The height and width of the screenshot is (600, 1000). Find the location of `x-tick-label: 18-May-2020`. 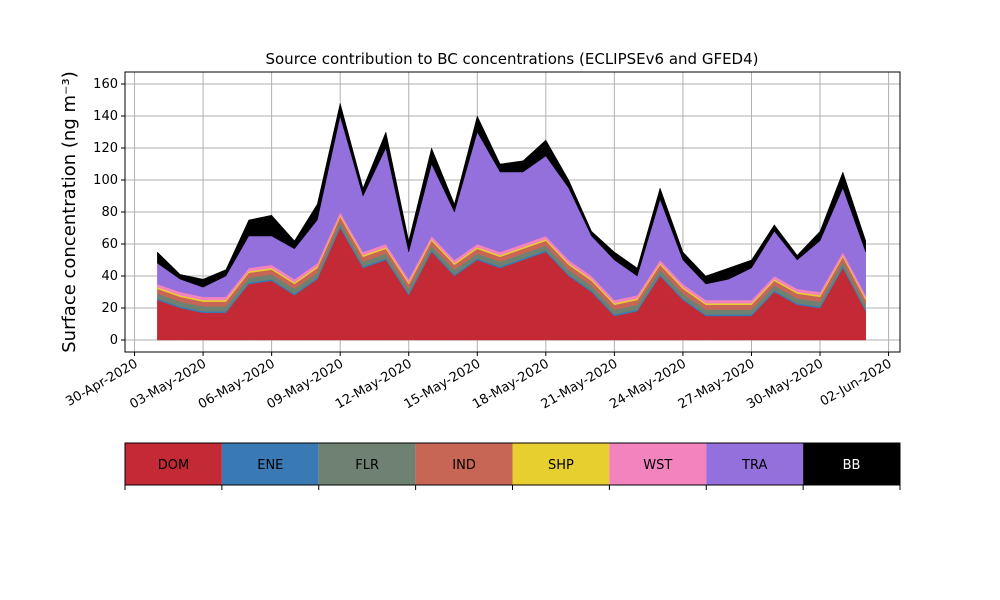

x-tick-label: 18-May-2020 is located at coordinates (511, 384).